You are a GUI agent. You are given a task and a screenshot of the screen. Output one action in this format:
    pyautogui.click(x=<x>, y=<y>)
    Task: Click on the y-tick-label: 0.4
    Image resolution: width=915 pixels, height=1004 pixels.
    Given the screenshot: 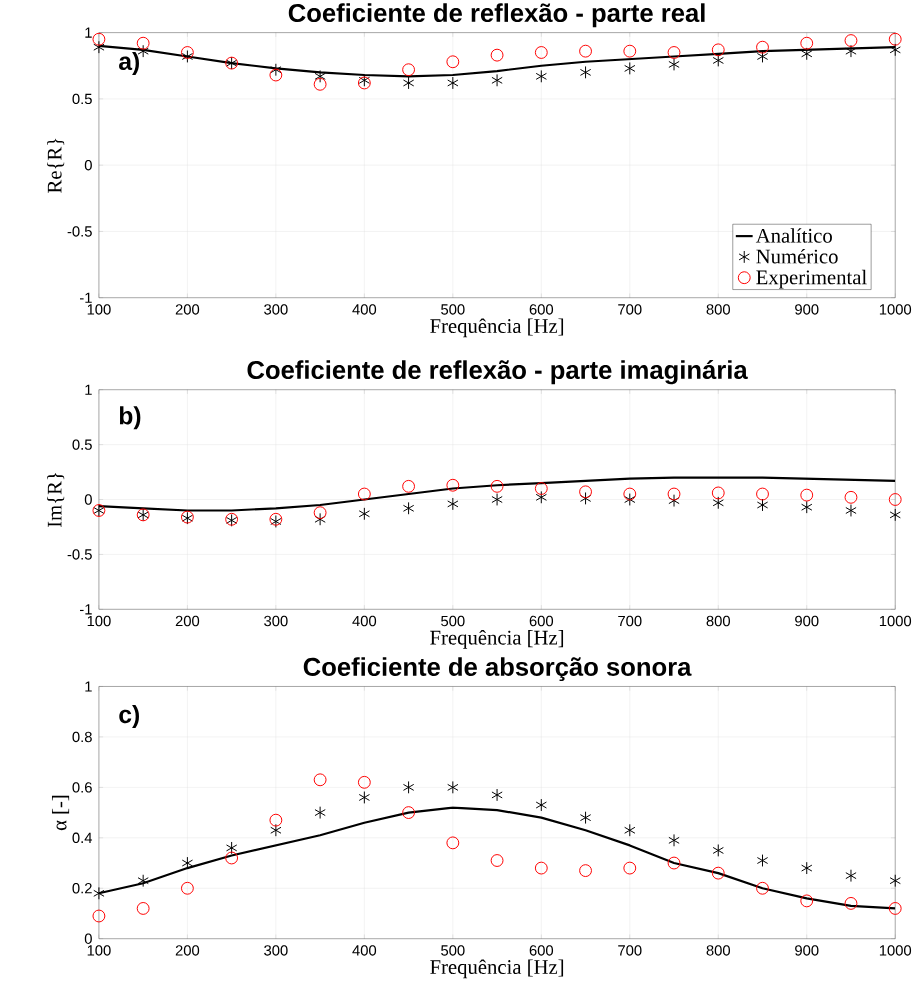 What is the action you would take?
    pyautogui.click(x=82, y=838)
    